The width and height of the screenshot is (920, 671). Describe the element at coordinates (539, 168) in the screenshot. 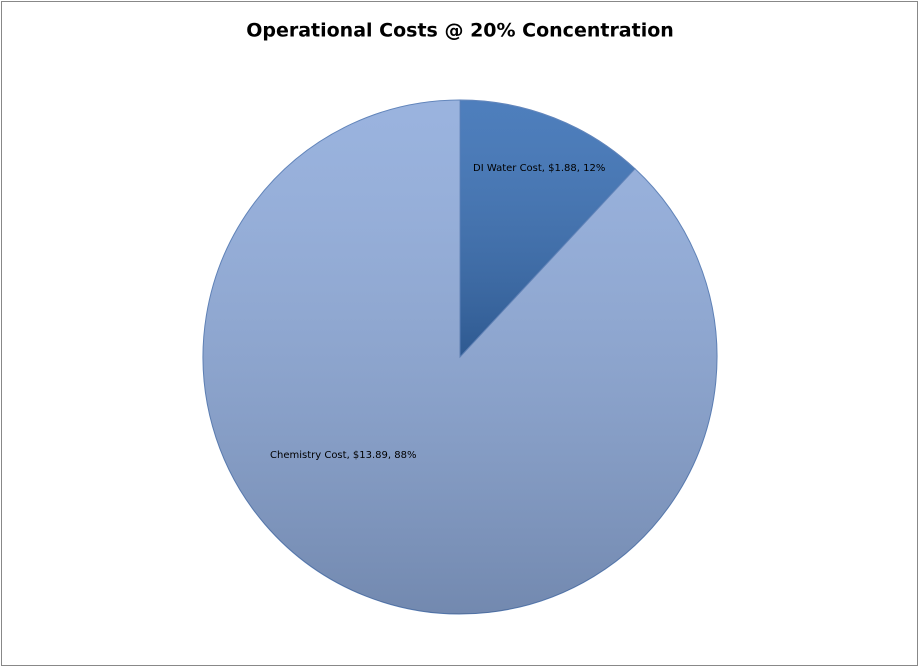

I see `data-label: DI Water Cost, $1.88, 12%` at that location.